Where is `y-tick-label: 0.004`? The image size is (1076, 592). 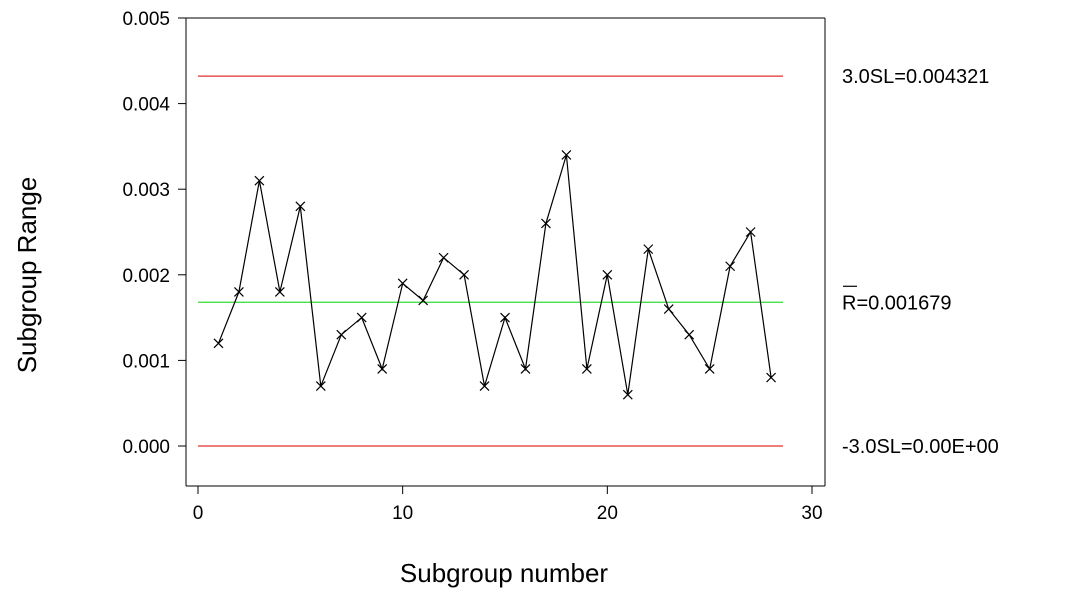 y-tick-label: 0.004 is located at coordinates (146, 105).